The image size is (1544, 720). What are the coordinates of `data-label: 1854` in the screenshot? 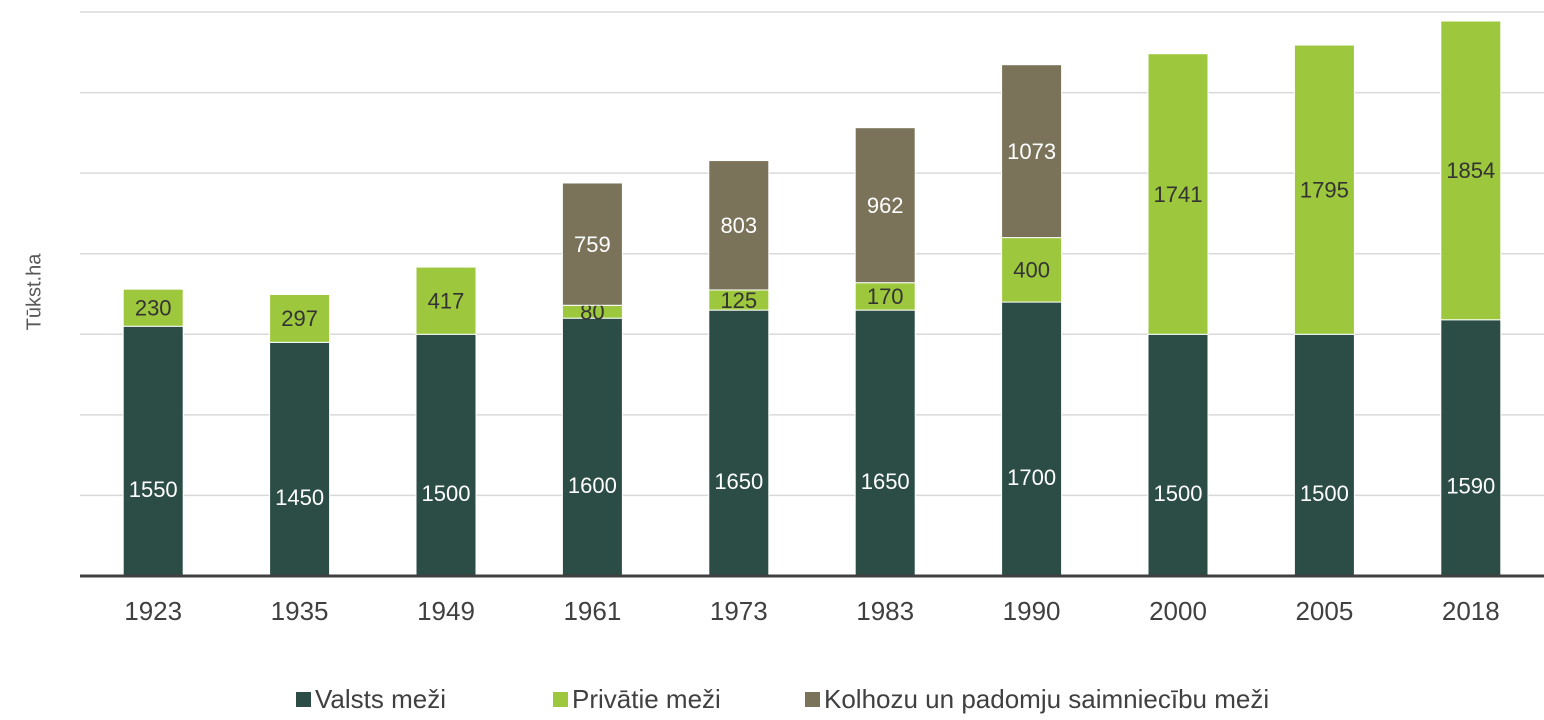 It's located at (1470, 170).